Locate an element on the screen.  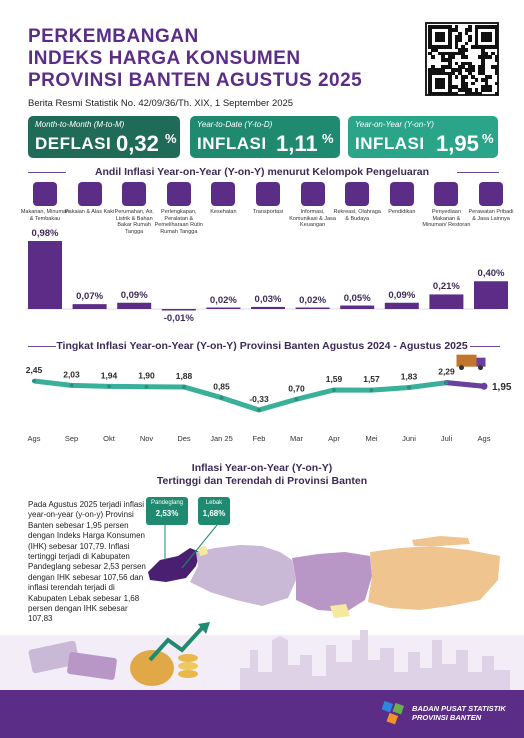
mtm-value: 0,32 is located at coordinates (137, 143).